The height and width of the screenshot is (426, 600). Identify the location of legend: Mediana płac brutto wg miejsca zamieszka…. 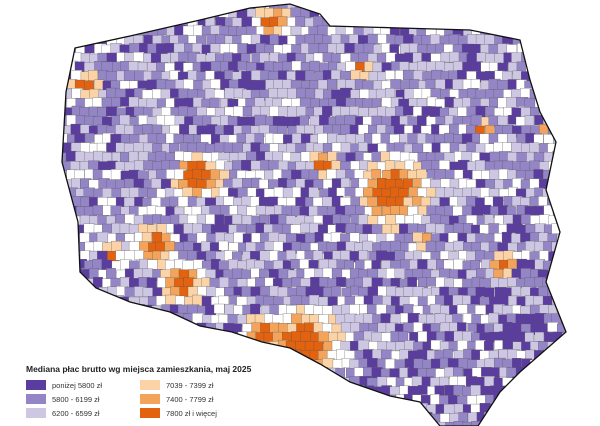
(156, 391).